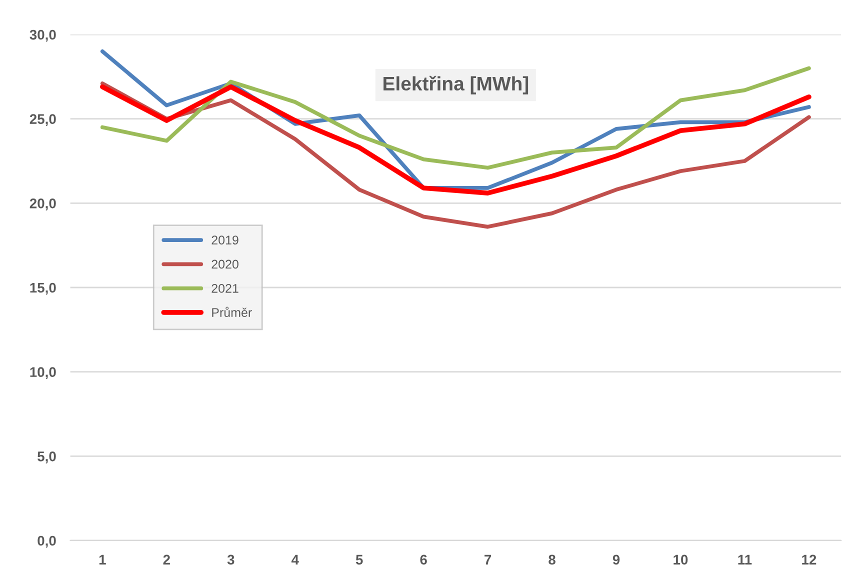 The width and height of the screenshot is (847, 575). What do you see at coordinates (681, 559) in the screenshot?
I see `x-tick-label: 10` at bounding box center [681, 559].